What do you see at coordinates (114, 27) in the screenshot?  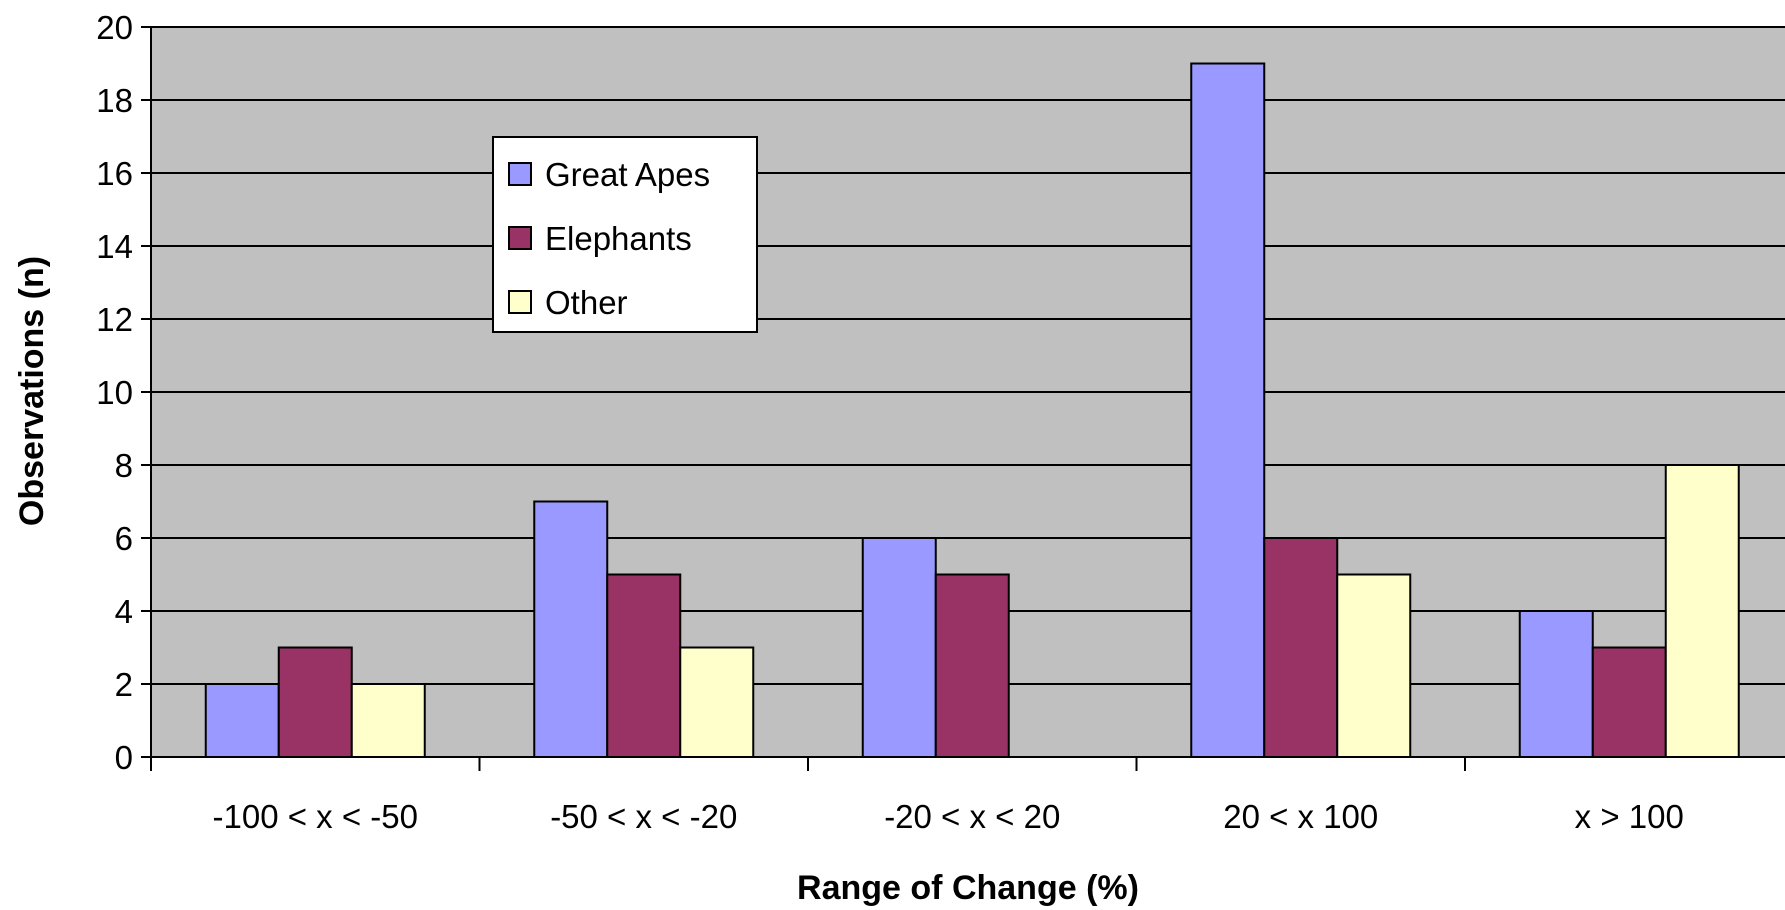 I see `y-tick-label: 20` at bounding box center [114, 27].